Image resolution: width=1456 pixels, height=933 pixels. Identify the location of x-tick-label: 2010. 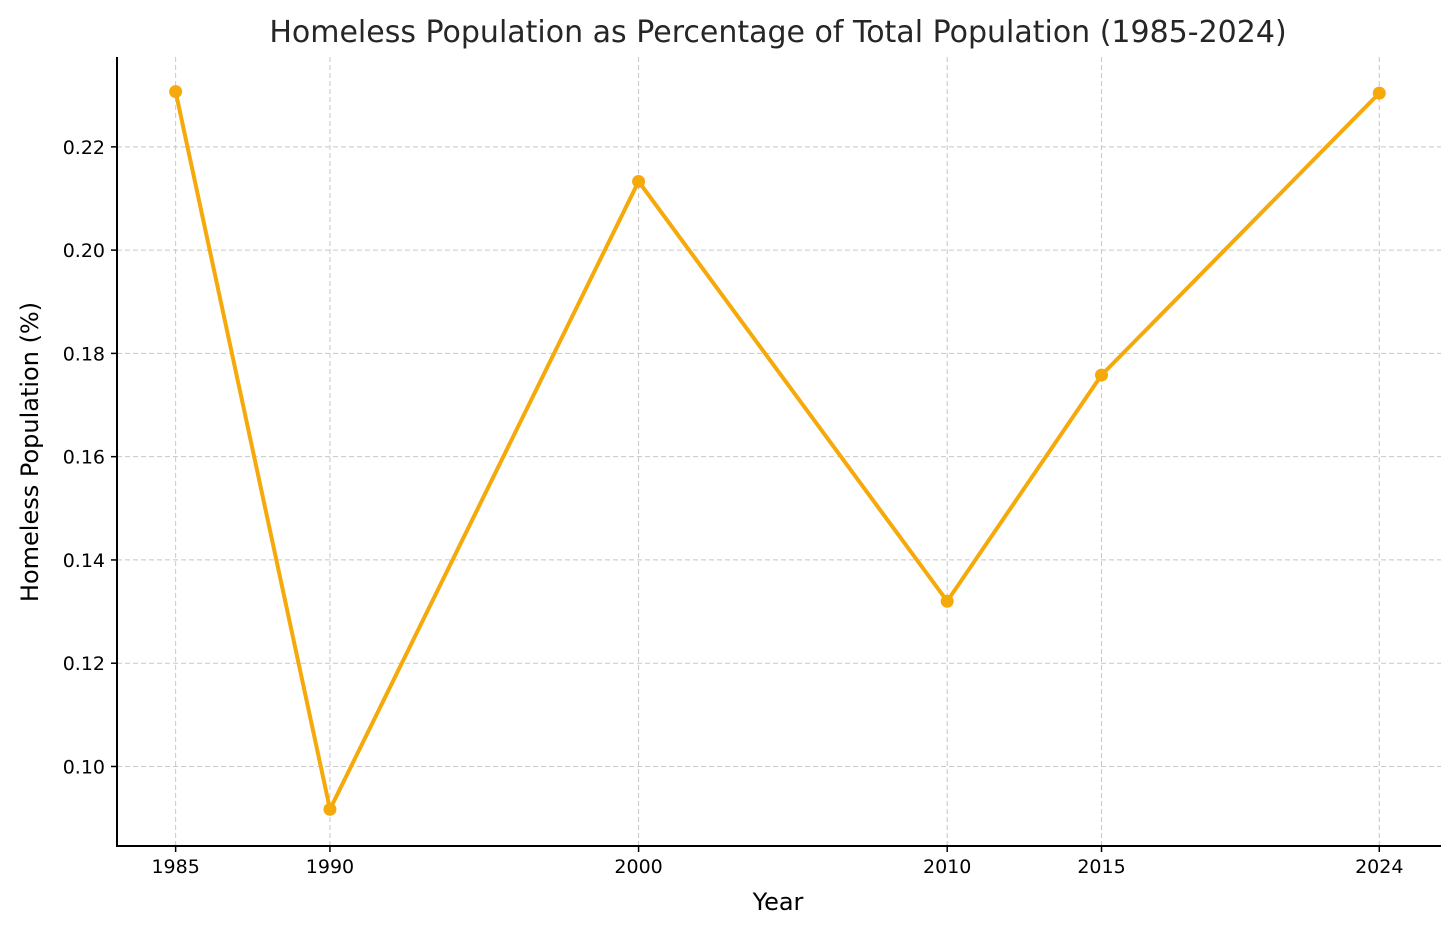
(947, 867).